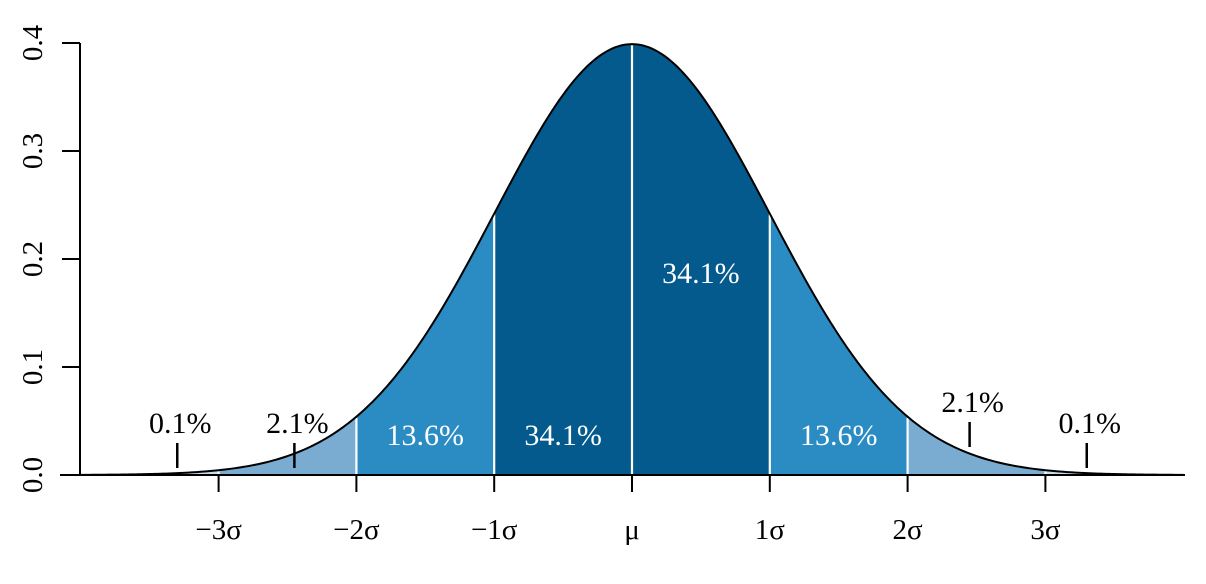 The width and height of the screenshot is (1206, 584). What do you see at coordinates (33, 475) in the screenshot?
I see `y-tick-label: 0.0` at bounding box center [33, 475].